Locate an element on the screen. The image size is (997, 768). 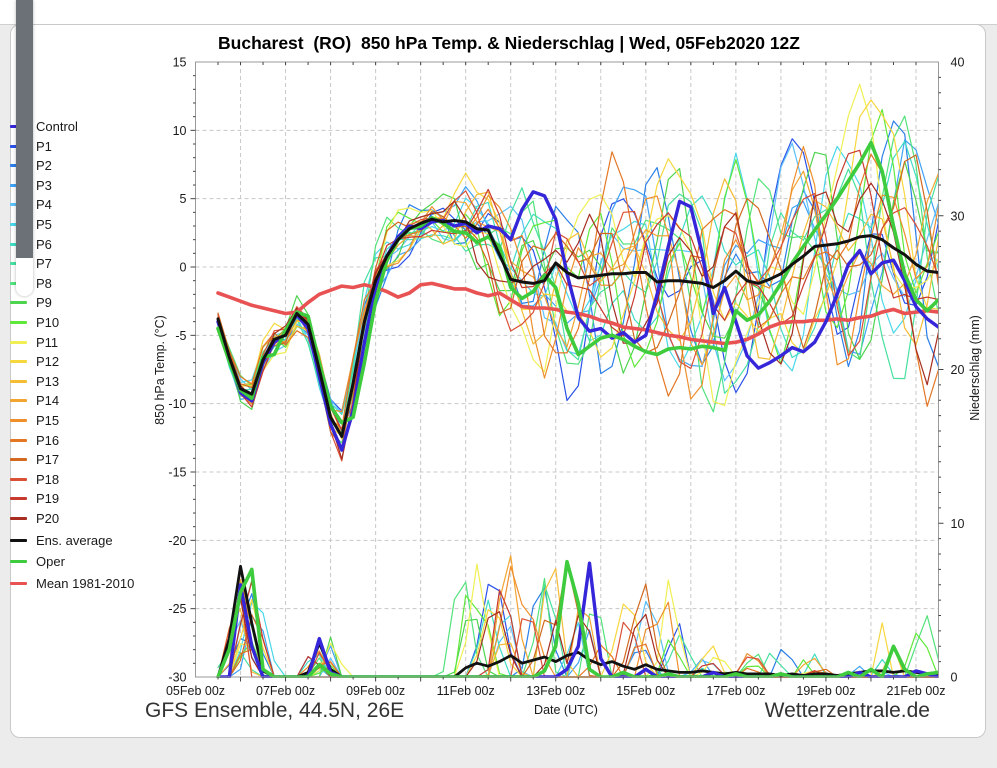
legend-item-p11: P11 is located at coordinates (34, 342).